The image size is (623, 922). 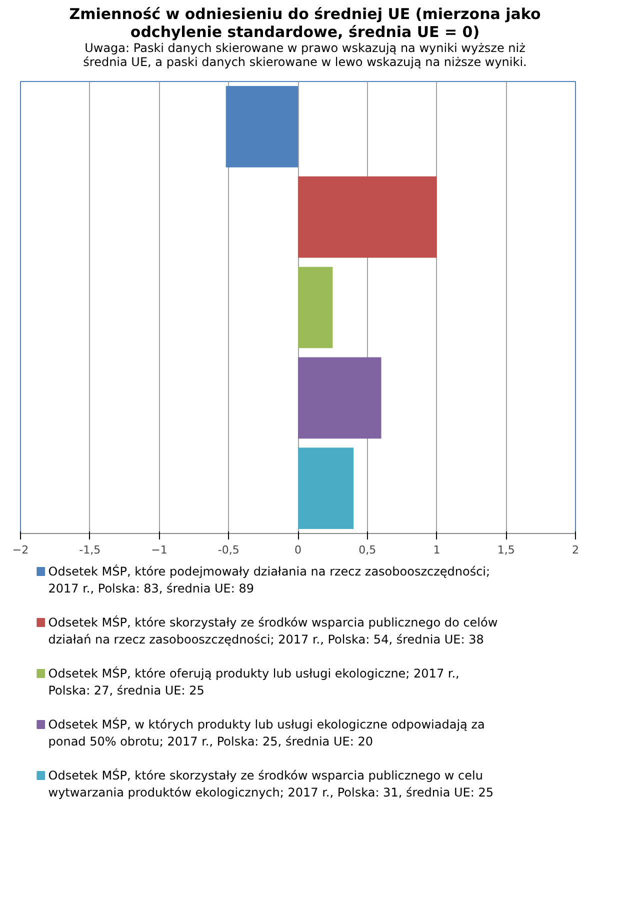 What do you see at coordinates (367, 550) in the screenshot?
I see `x-tick-label: 0,5` at bounding box center [367, 550].